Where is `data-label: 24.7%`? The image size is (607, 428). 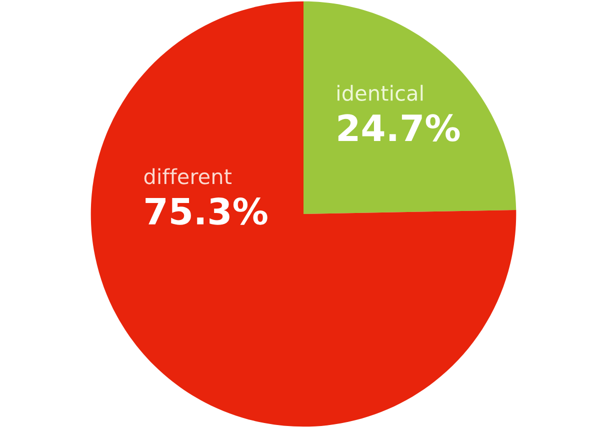
data-label: 24.7% is located at coordinates (399, 128).